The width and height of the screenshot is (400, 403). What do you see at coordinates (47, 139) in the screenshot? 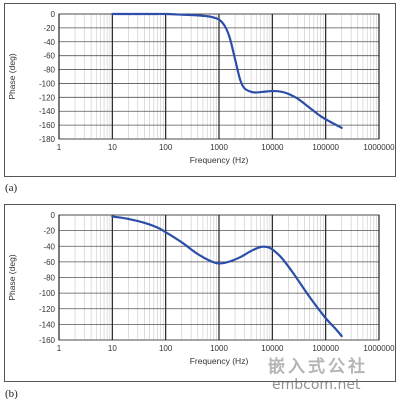
I see `y-tick-label: -180` at bounding box center [47, 139].